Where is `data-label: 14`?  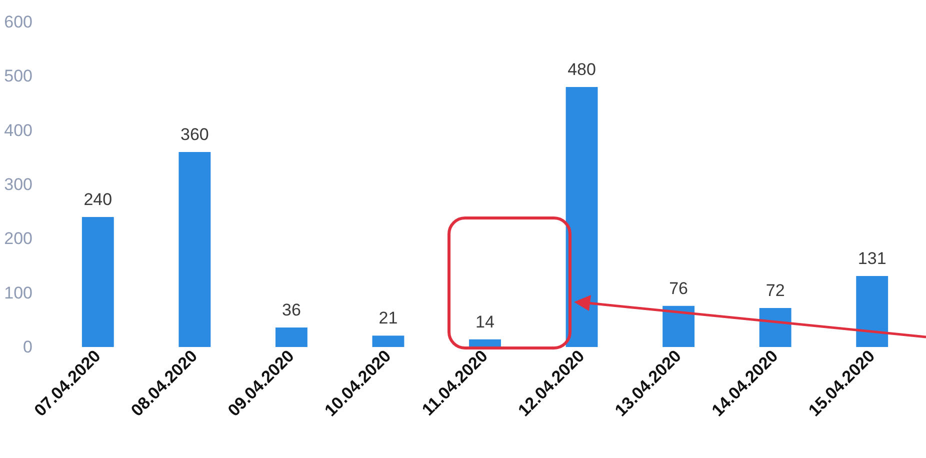
data-label: 14 is located at coordinates (485, 322).